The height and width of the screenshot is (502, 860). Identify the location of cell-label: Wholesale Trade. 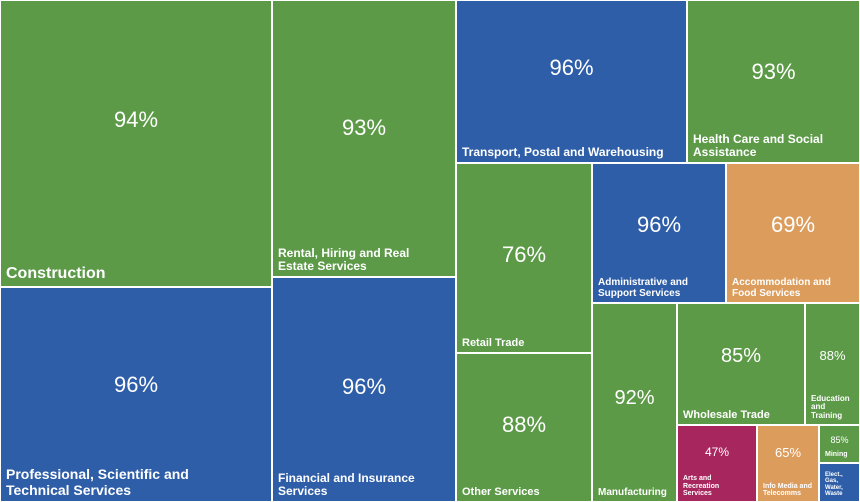
(726, 414).